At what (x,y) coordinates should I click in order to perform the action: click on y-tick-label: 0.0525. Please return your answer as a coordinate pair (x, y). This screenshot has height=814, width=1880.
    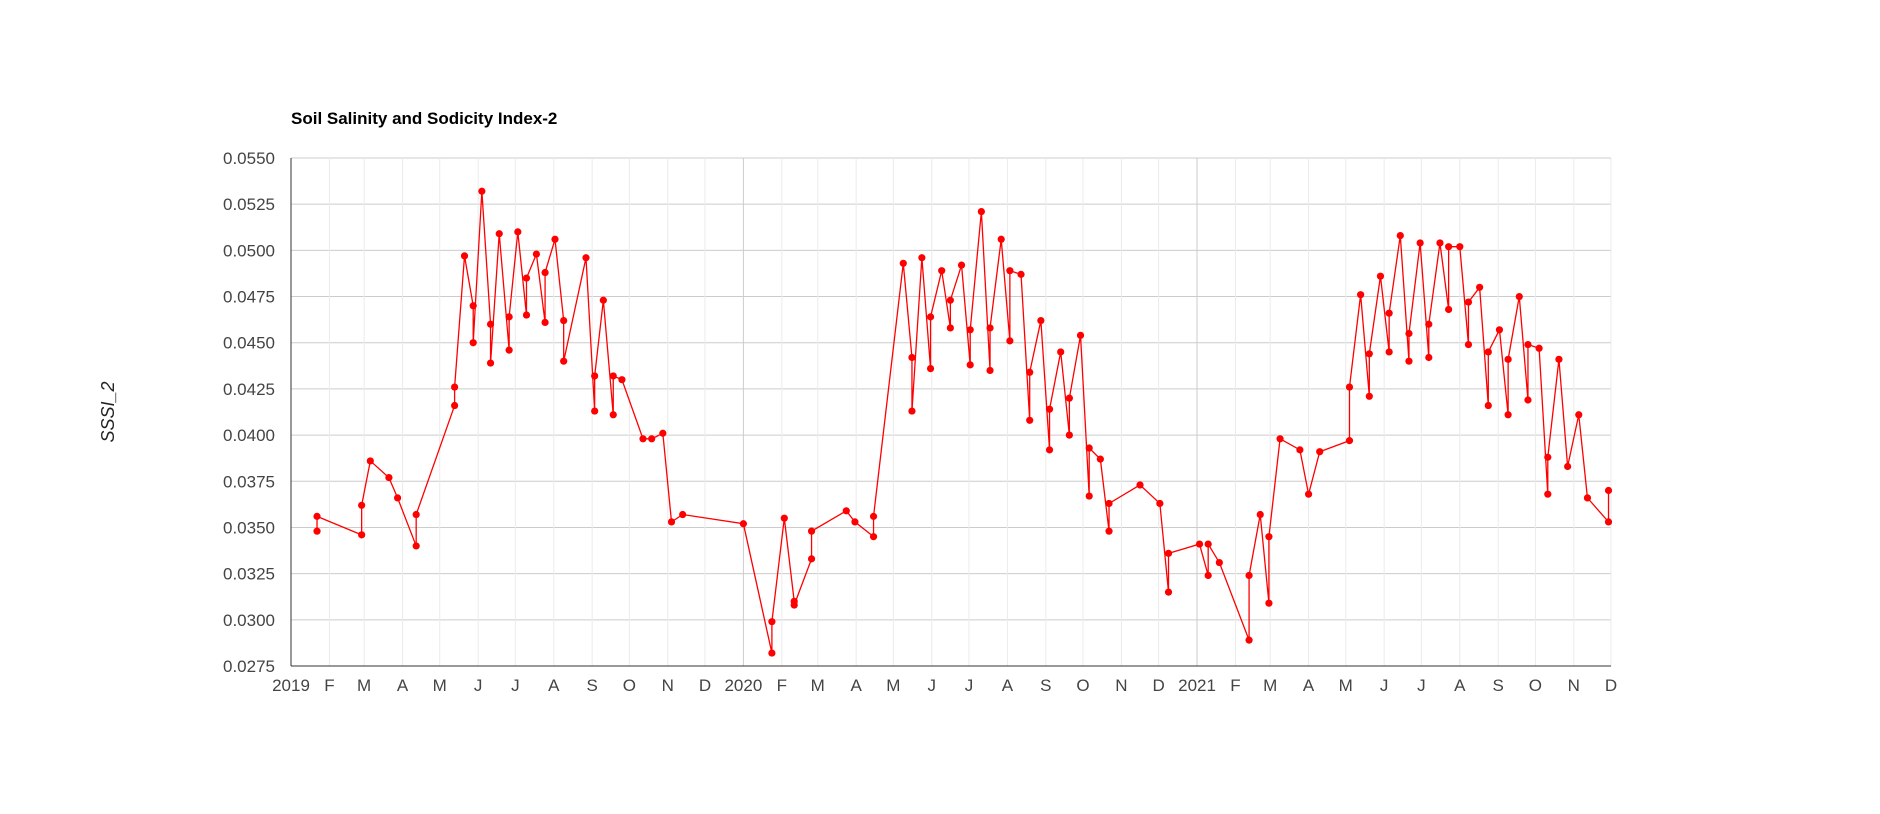
    Looking at the image, I should click on (249, 204).